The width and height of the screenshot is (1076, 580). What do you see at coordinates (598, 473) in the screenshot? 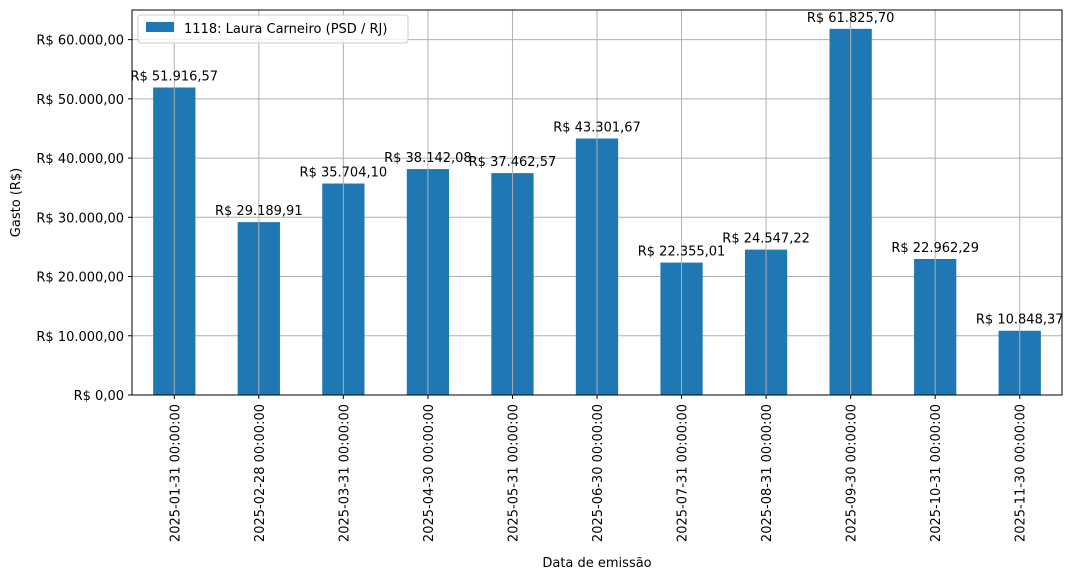
I see `x-tick-label: 2025-06-30 00:00:00` at bounding box center [598, 473].